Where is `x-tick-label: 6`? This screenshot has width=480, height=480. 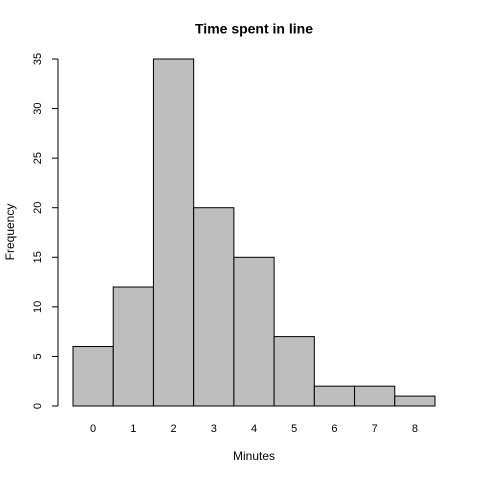
x-tick-label: 6 is located at coordinates (334, 429).